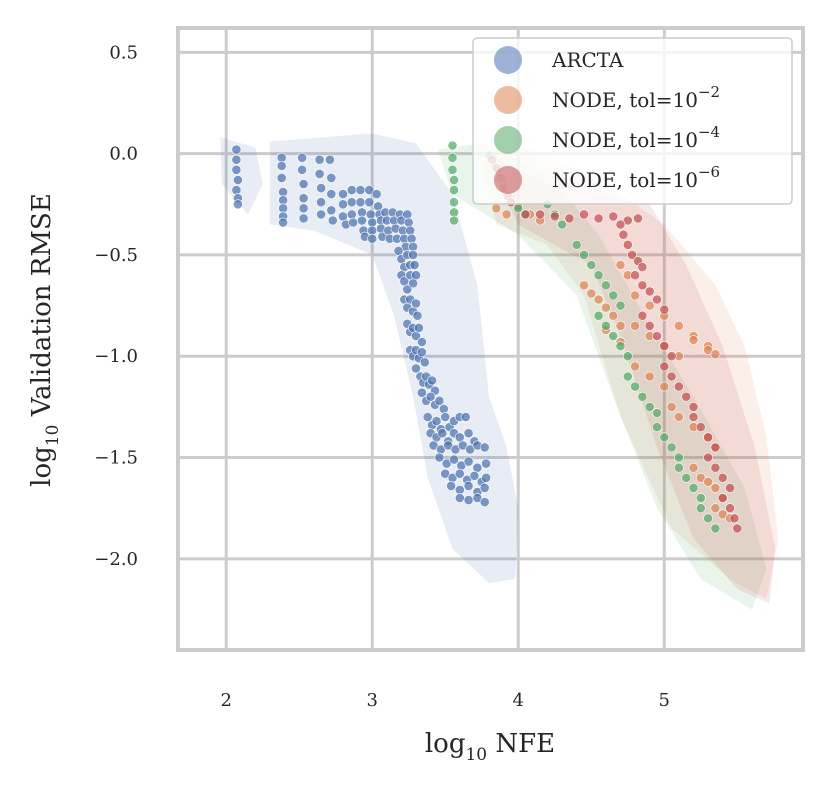 This screenshot has height=787, width=832. I want to click on x-axis-label: log10 NFE, so click(490, 747).